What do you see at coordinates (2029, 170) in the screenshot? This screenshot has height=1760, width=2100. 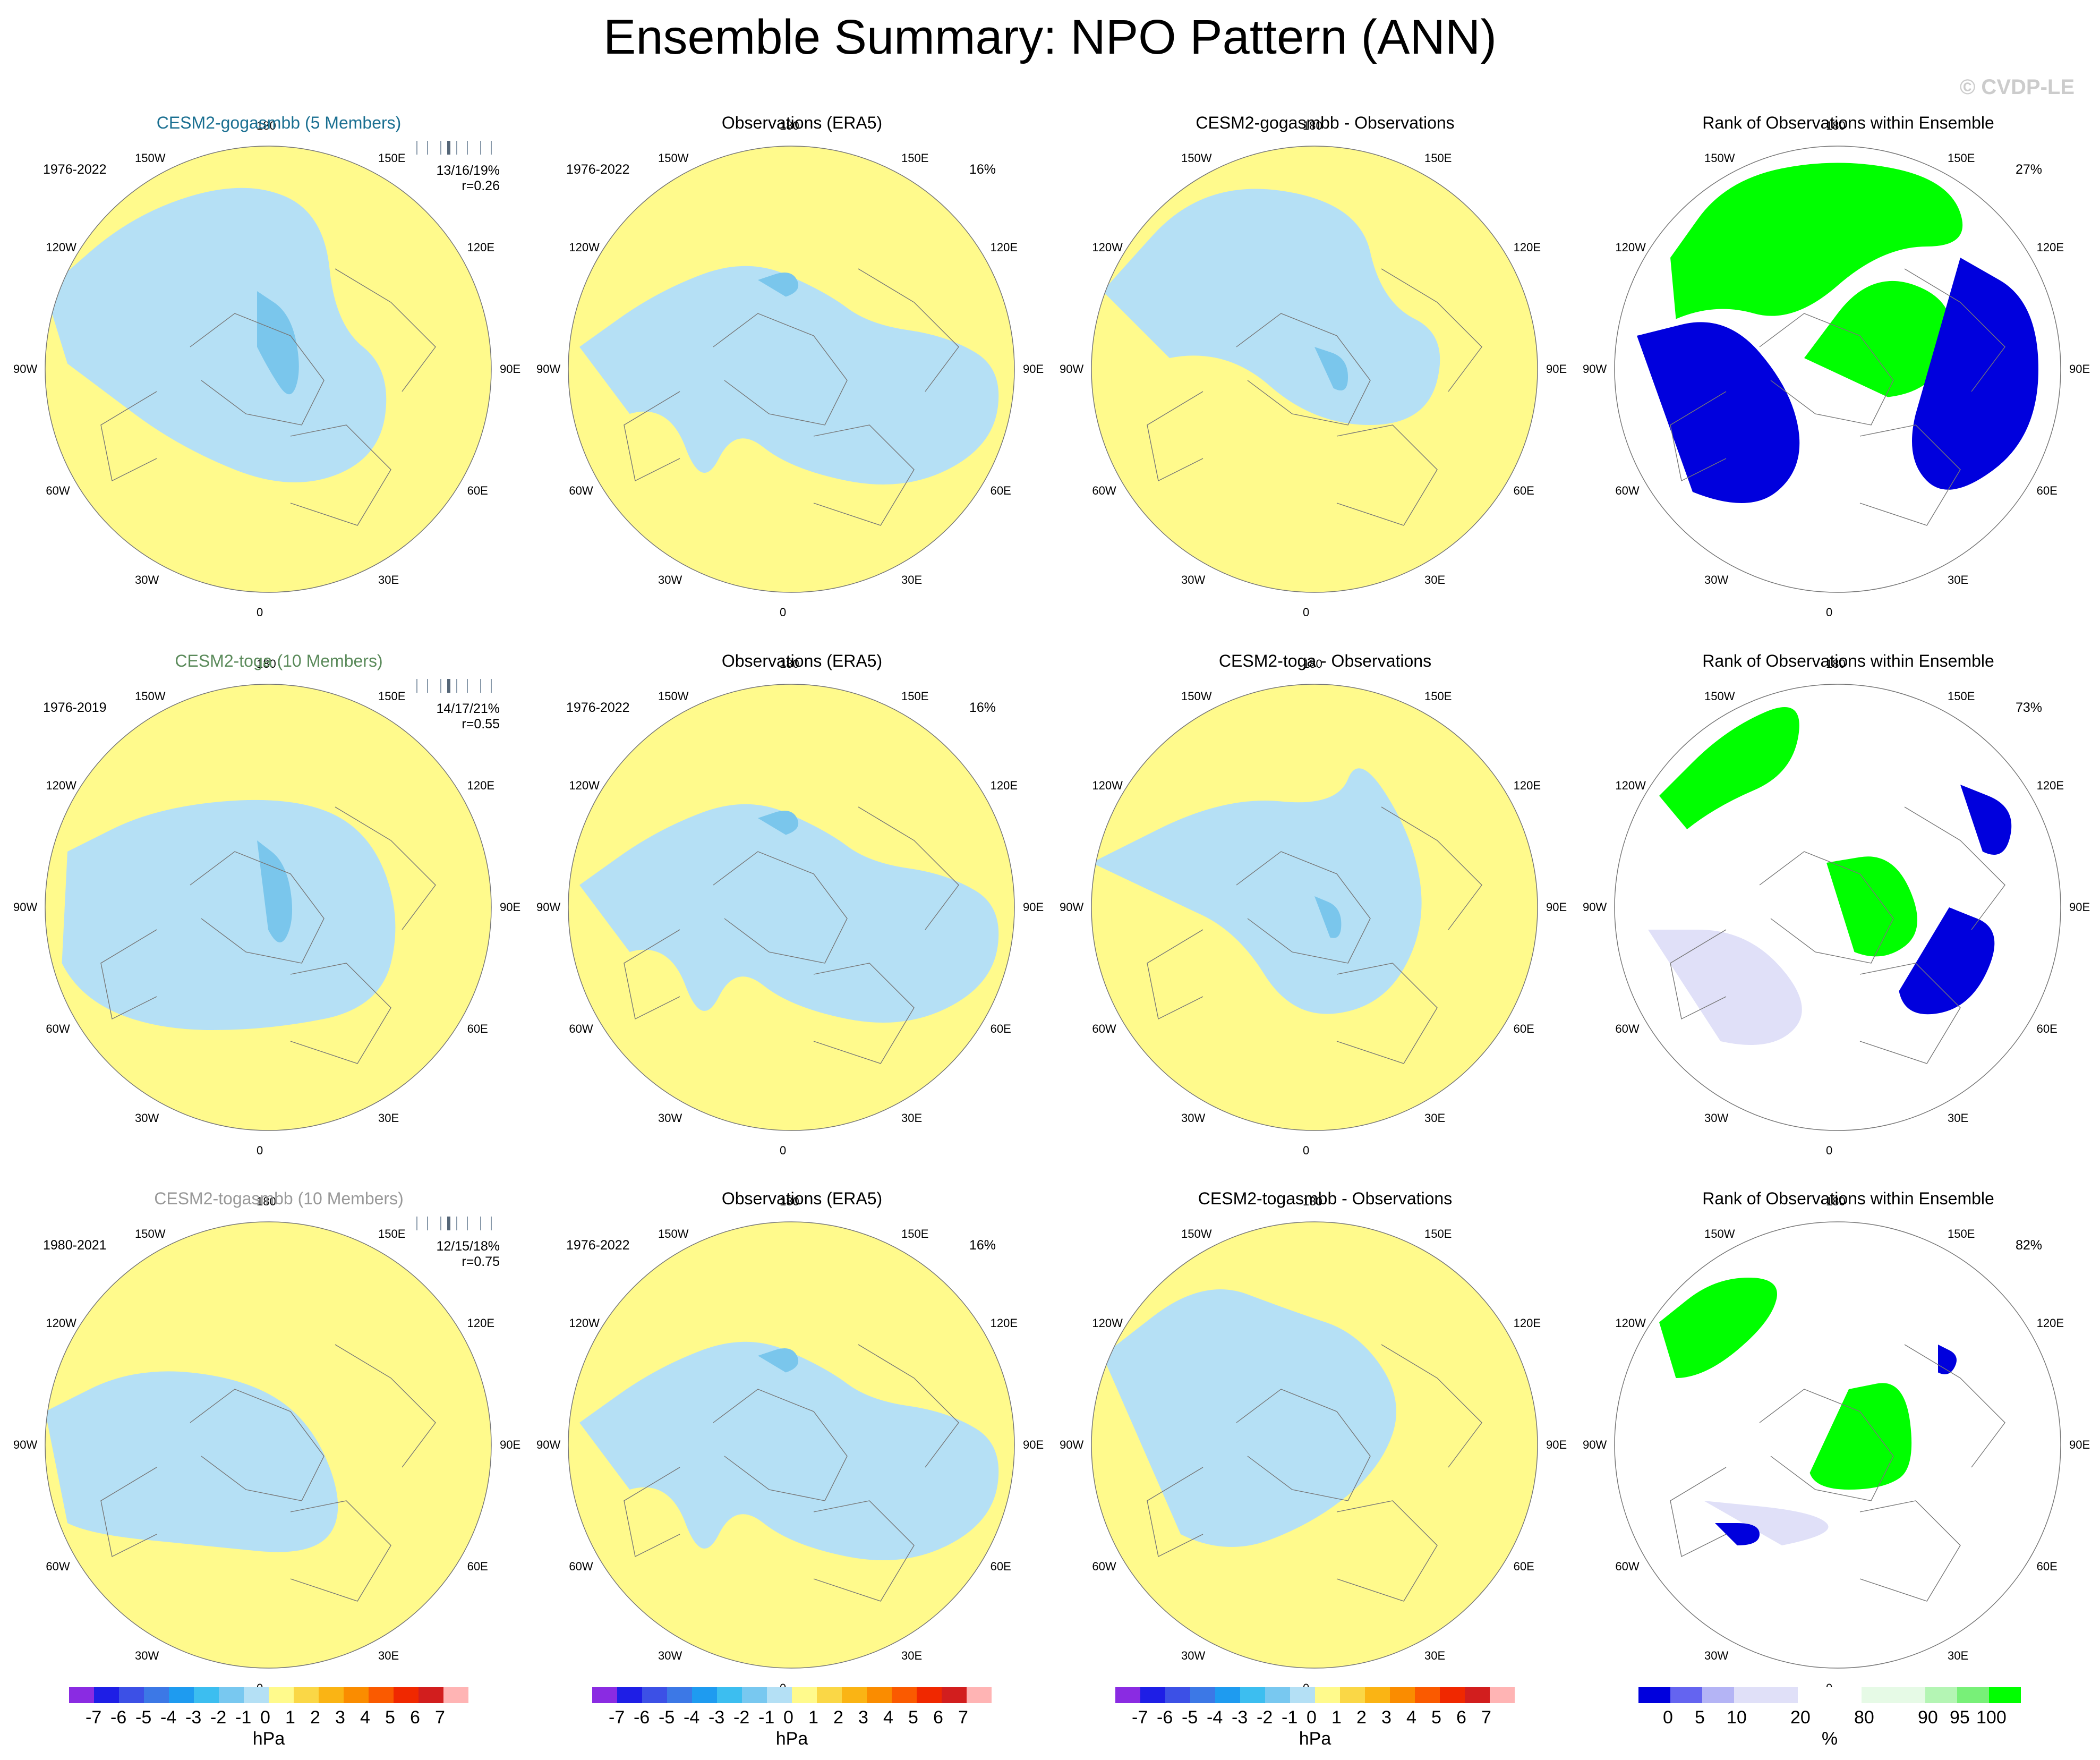 I see `panel-percent: 27%` at bounding box center [2029, 170].